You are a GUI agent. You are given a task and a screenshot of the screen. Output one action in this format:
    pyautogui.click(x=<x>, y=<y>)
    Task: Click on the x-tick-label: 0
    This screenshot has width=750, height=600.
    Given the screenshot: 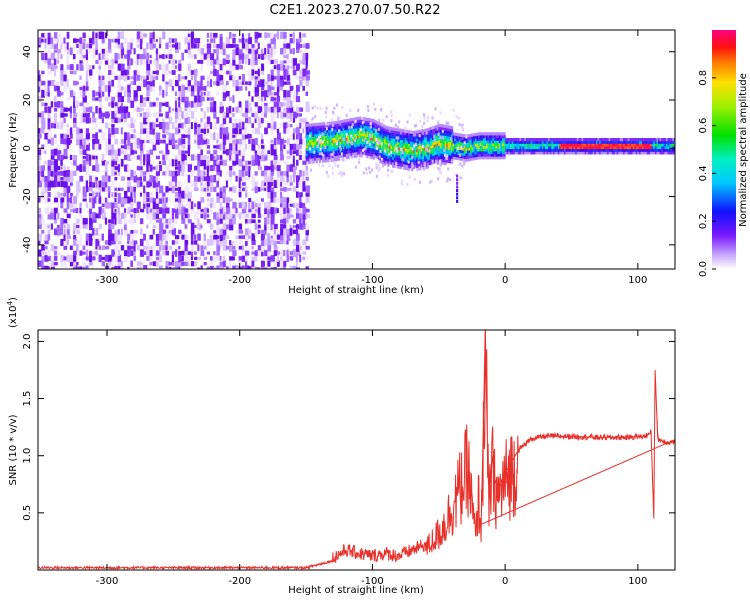 What is the action you would take?
    pyautogui.click(x=505, y=280)
    